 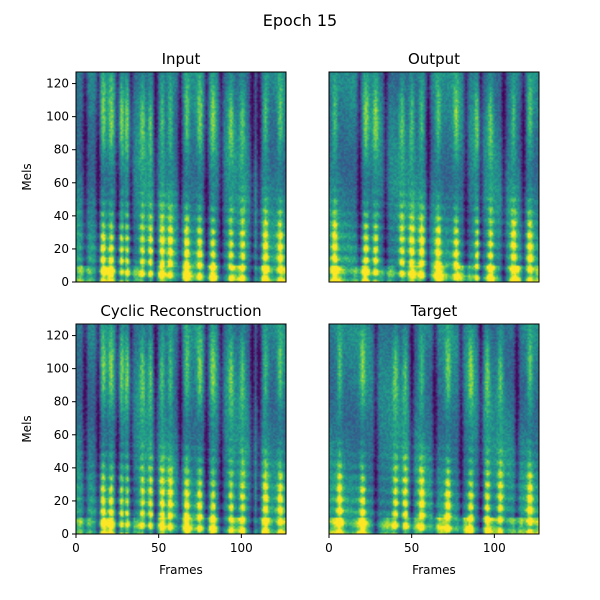 What do you see at coordinates (61, 501) in the screenshot?
I see `y-tick-label-cyclic-reconstruction: 20` at bounding box center [61, 501].